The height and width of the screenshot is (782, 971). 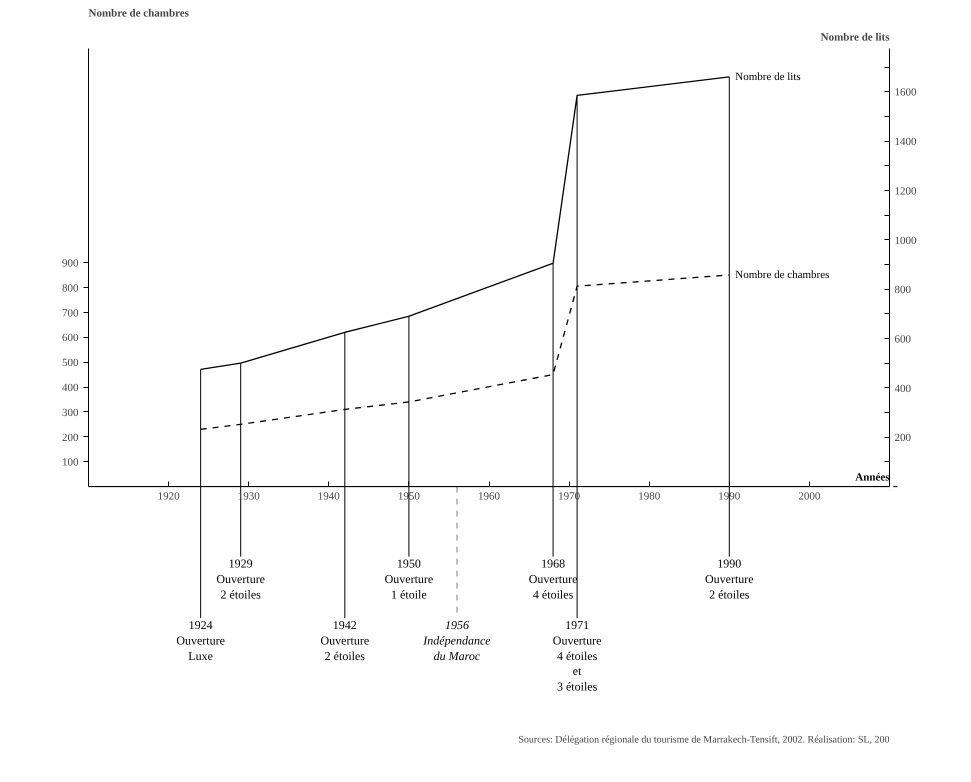 I want to click on ref-line-label: 1942 Ouverture 2 étoiles, so click(x=345, y=640).